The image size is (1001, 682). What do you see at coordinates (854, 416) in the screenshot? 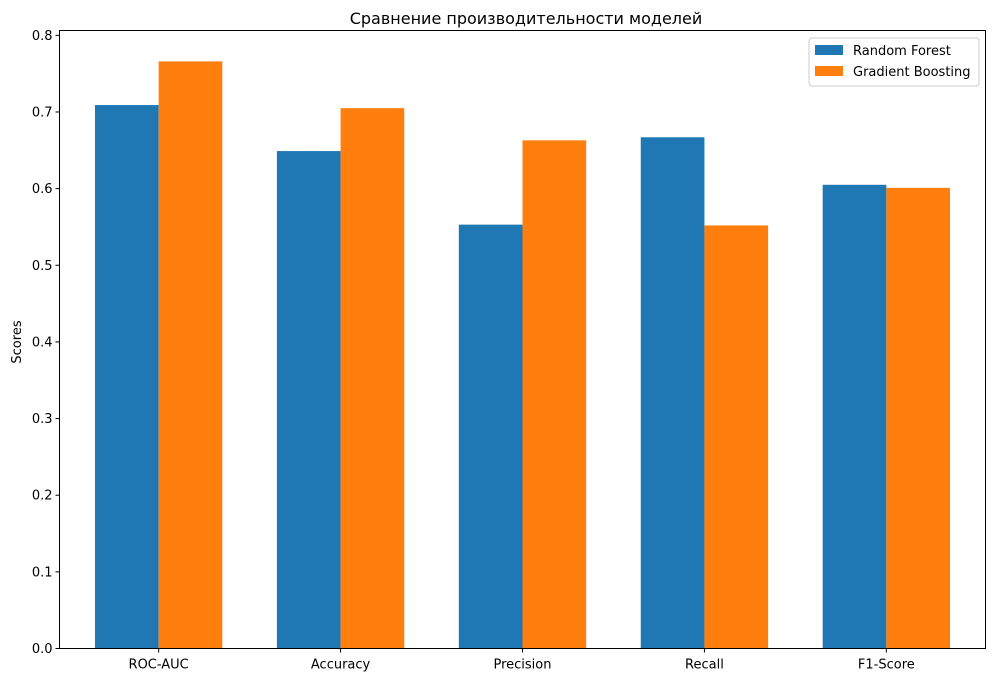
I see `bar-random-forest-f1-score` at bounding box center [854, 416].